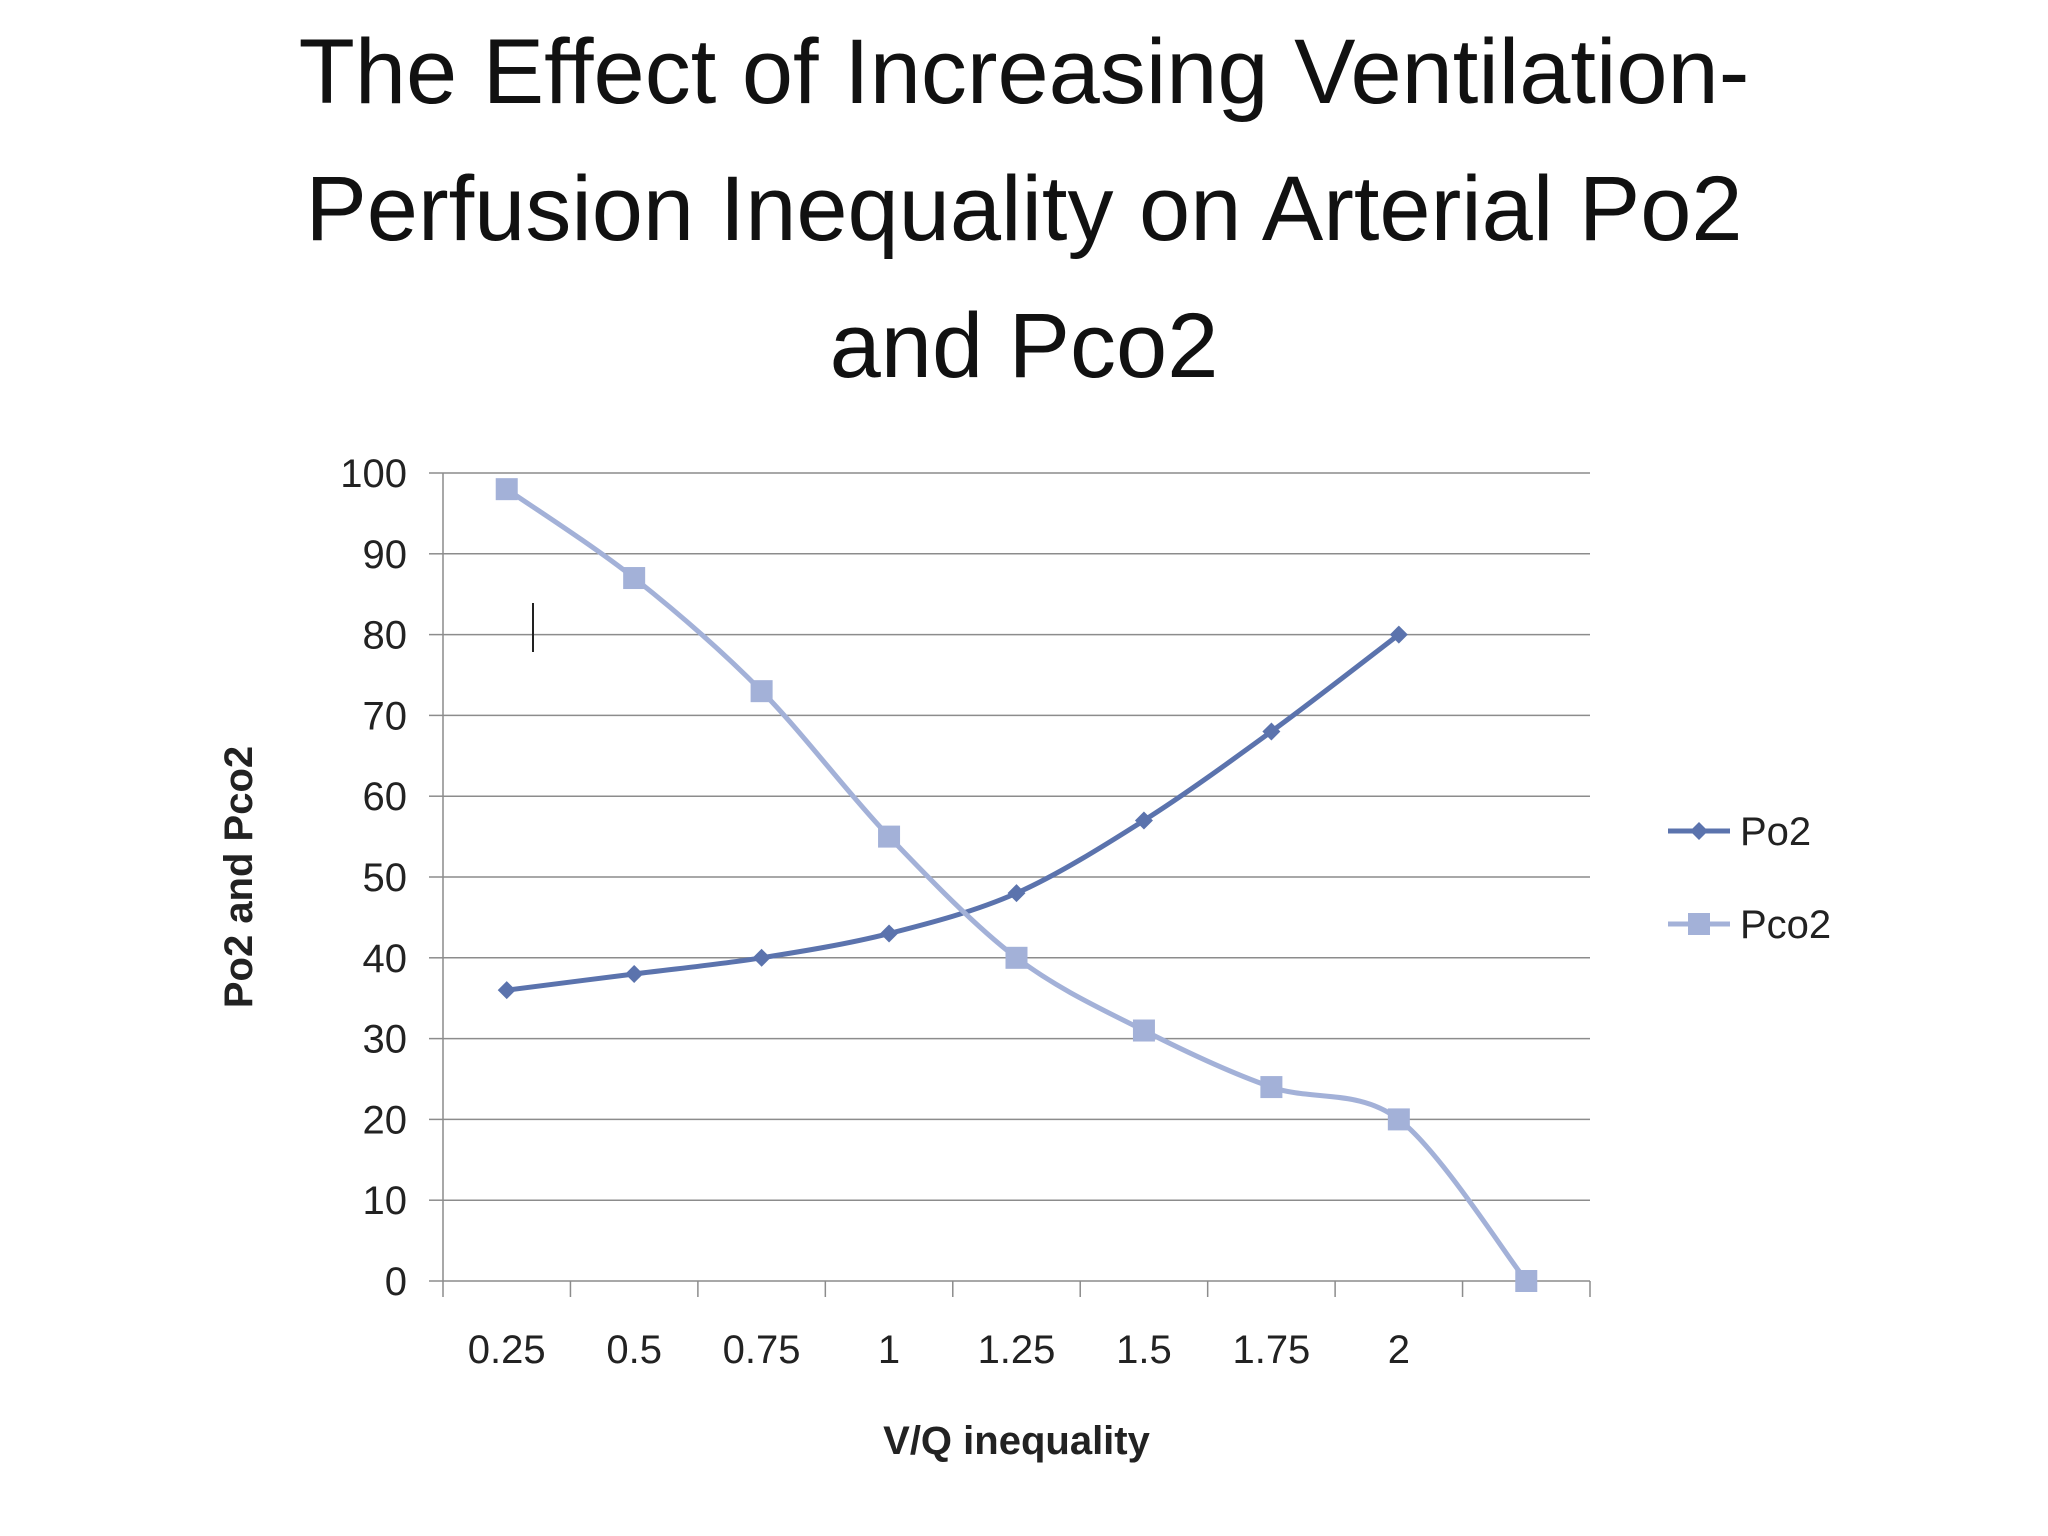  What do you see at coordinates (396, 1282) in the screenshot?
I see `y-tick-label: 0` at bounding box center [396, 1282].